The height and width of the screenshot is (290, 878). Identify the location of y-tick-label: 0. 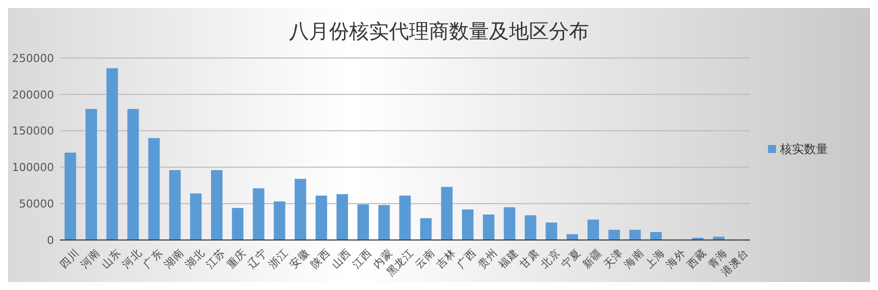
(50, 240).